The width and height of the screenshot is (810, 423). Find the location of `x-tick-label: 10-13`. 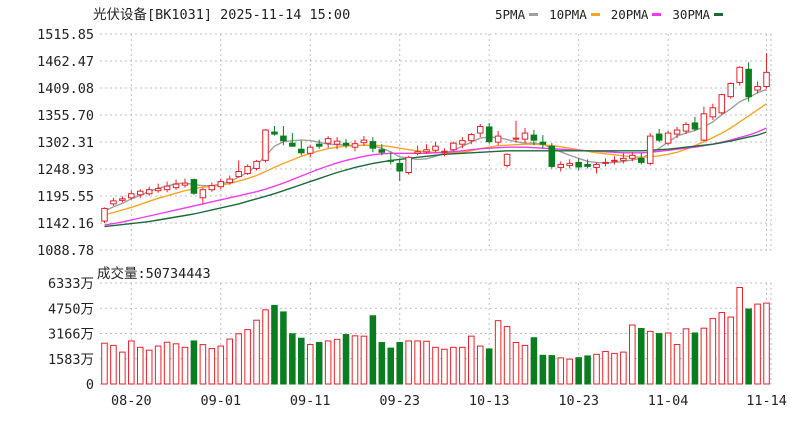

x-tick-label: 10-13 is located at coordinates (489, 401).